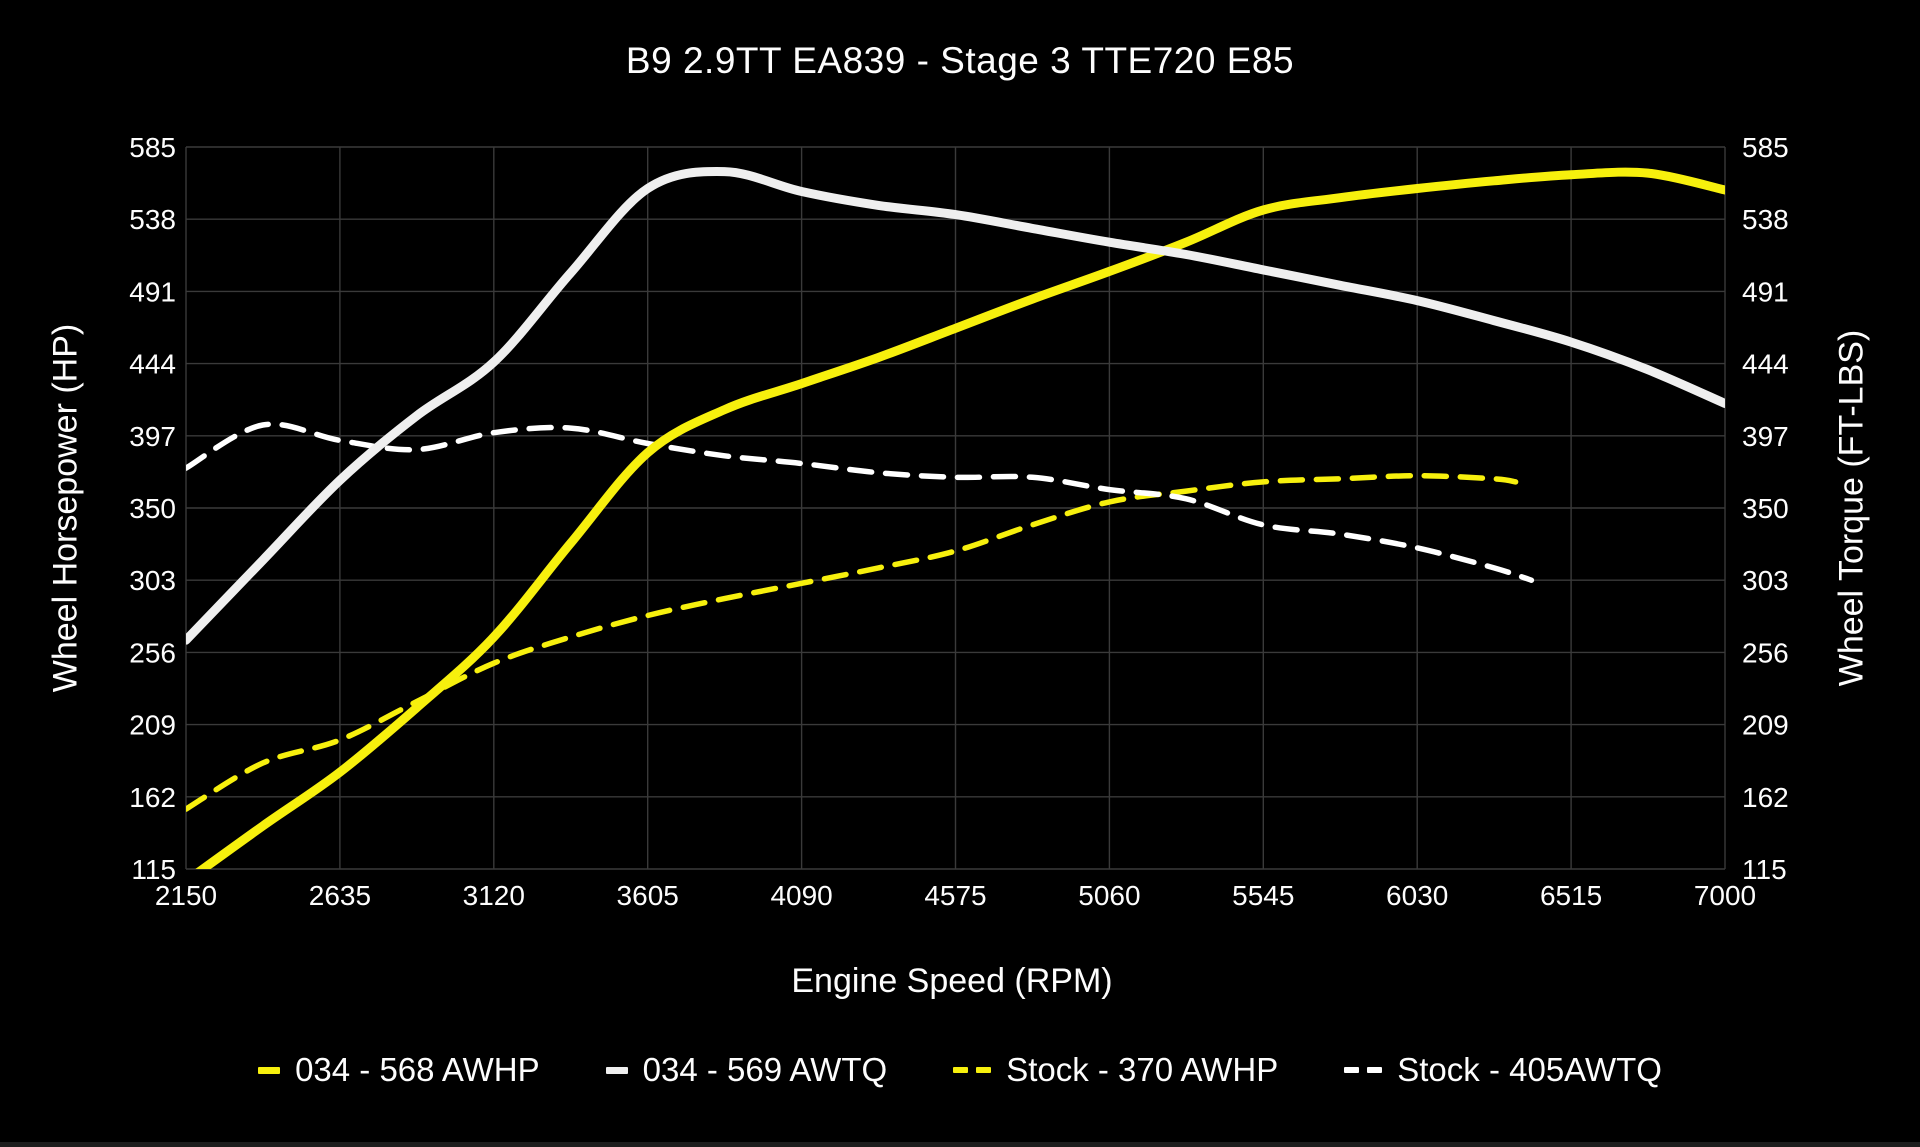 The width and height of the screenshot is (1920, 1147). I want to click on legend-item-stock-405awtq: Stock - 405AWTQ, so click(1503, 1070).